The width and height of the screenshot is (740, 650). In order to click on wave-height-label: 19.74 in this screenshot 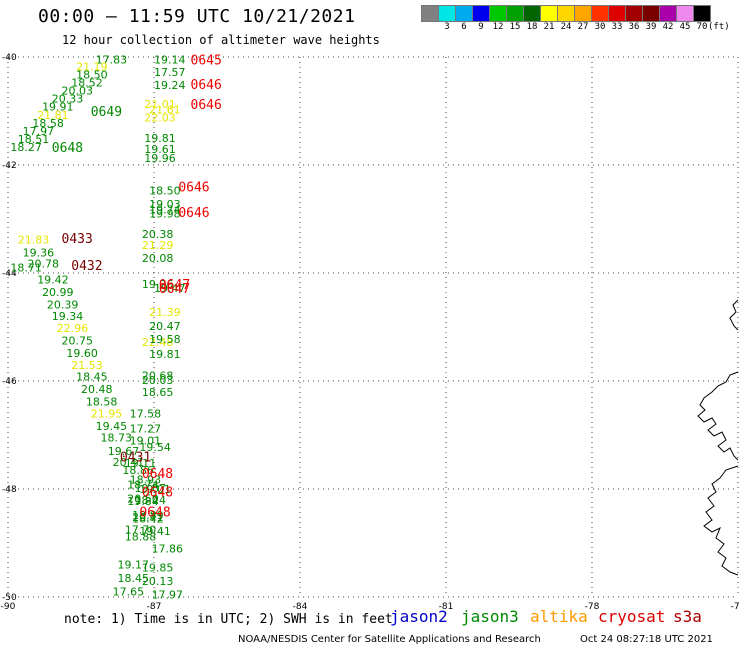, I will do `click(165, 209)`.